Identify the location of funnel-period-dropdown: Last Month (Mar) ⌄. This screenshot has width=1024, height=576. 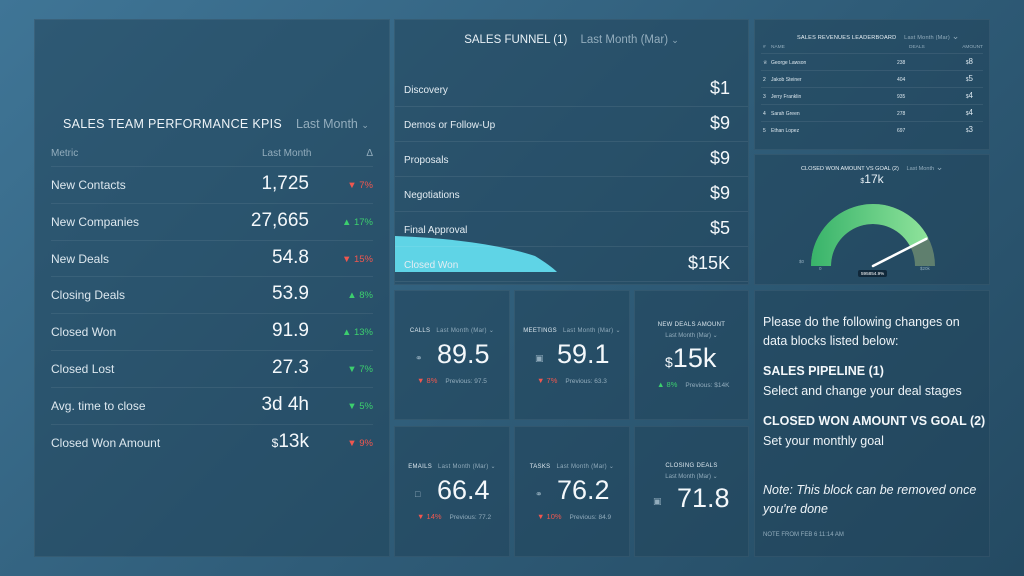
(630, 40).